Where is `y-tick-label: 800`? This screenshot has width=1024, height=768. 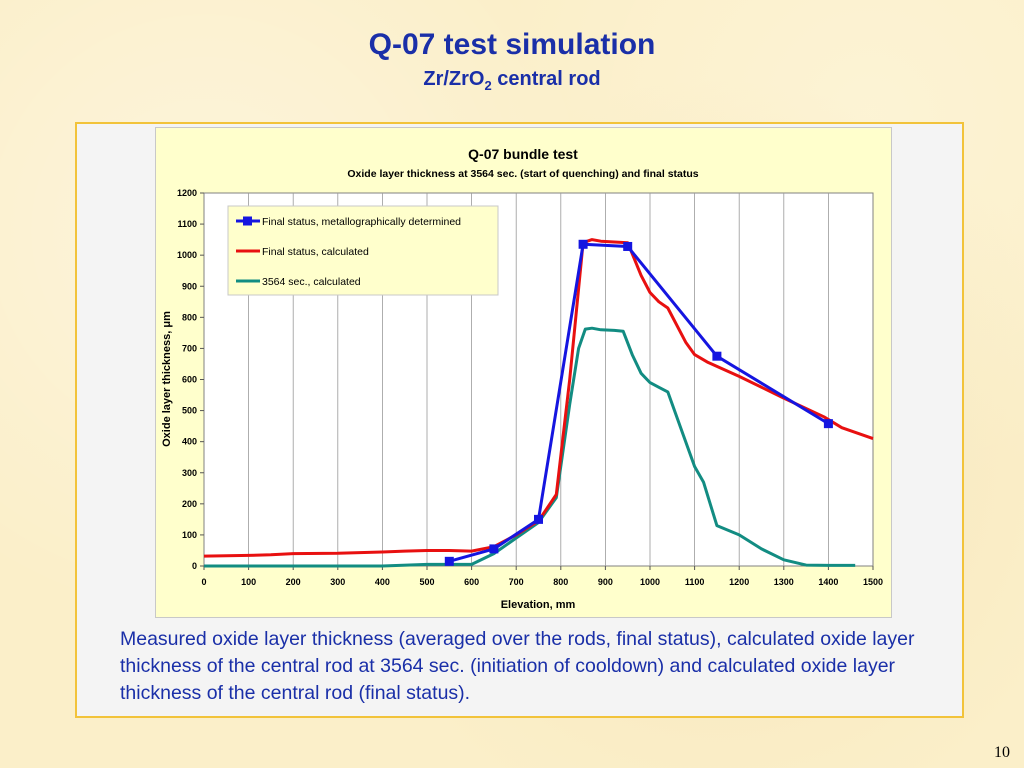 y-tick-label: 800 is located at coordinates (189, 317).